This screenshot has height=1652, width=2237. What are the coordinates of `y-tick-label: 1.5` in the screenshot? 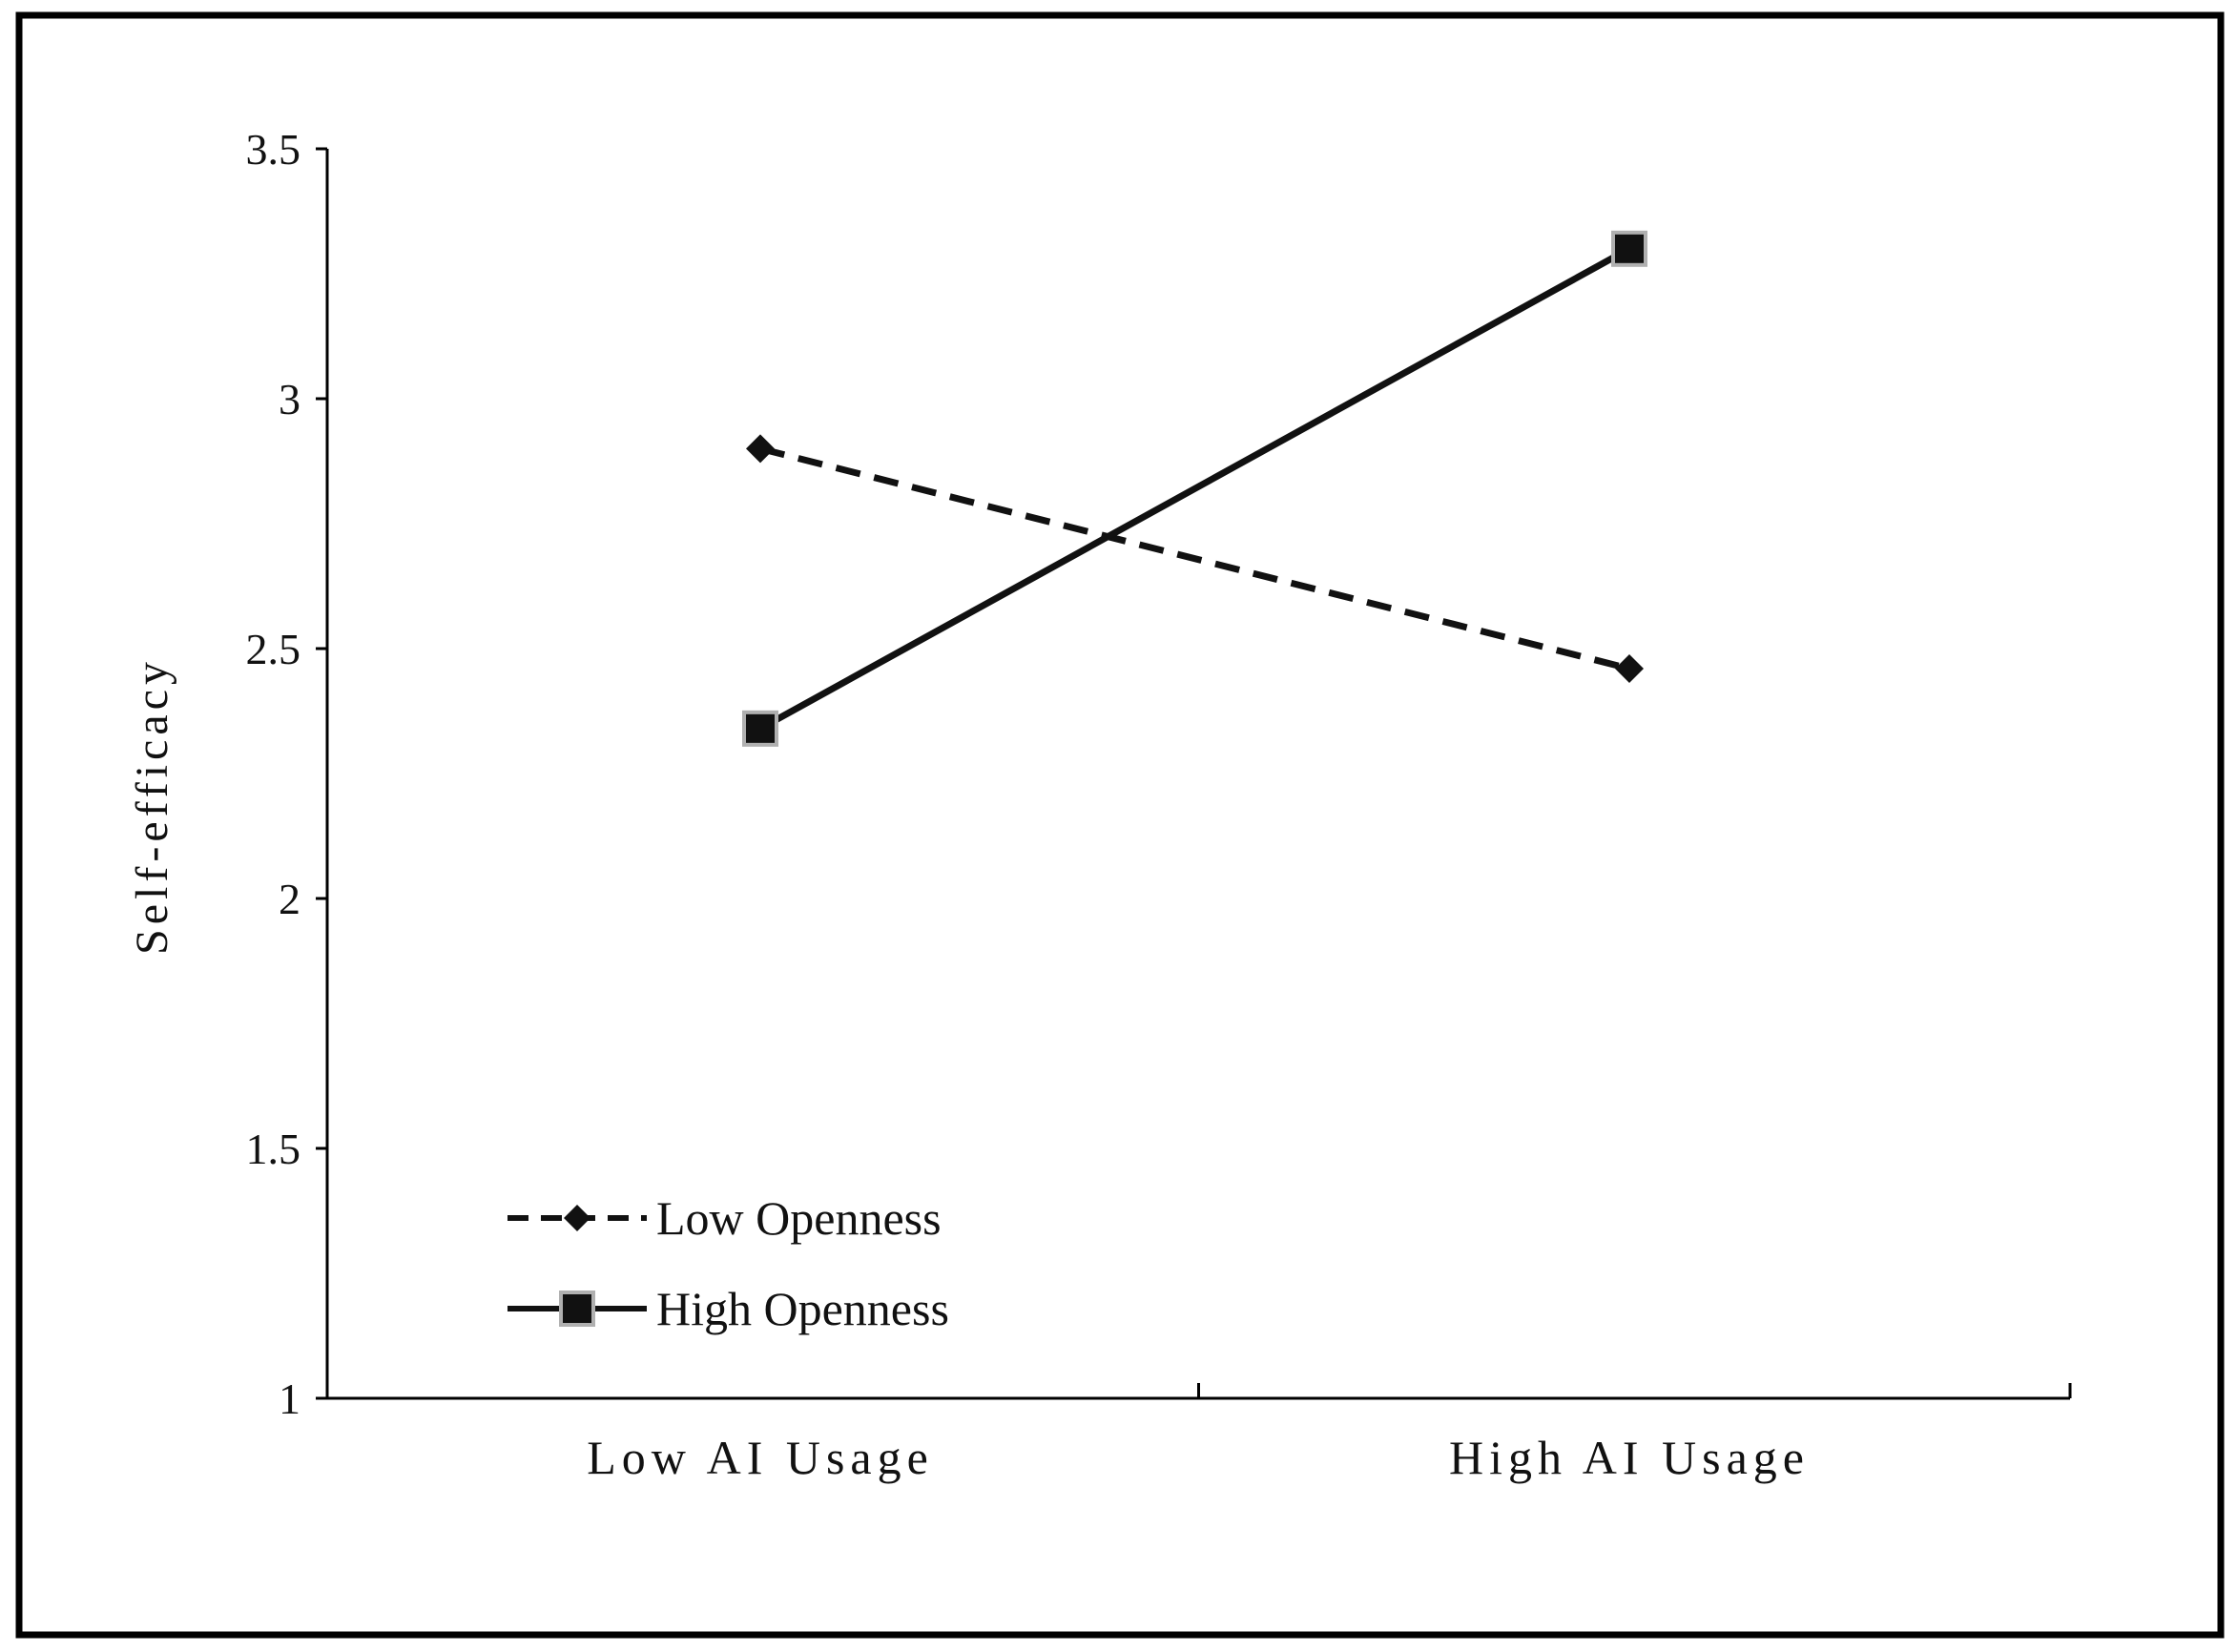 It's located at (273, 1149).